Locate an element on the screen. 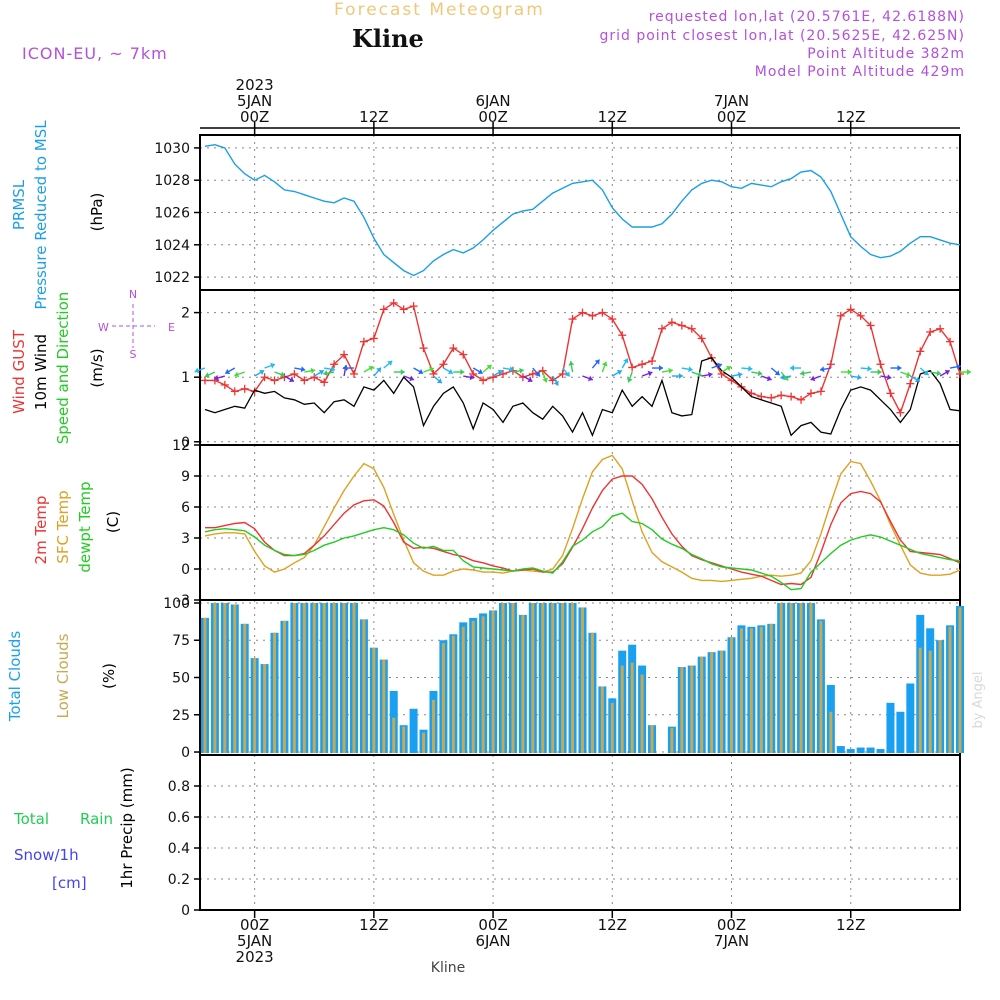  ytick-label-cloud: 50 is located at coordinates (181, 679).